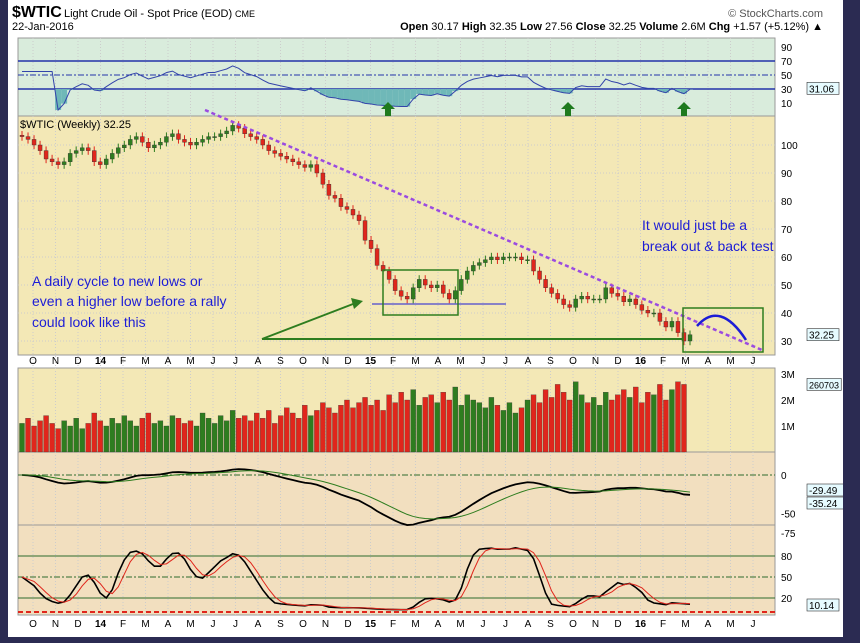  What do you see at coordinates (75, 125) in the screenshot?
I see `price-panel-title: $WTIC (Weekly) 32.25` at bounding box center [75, 125].